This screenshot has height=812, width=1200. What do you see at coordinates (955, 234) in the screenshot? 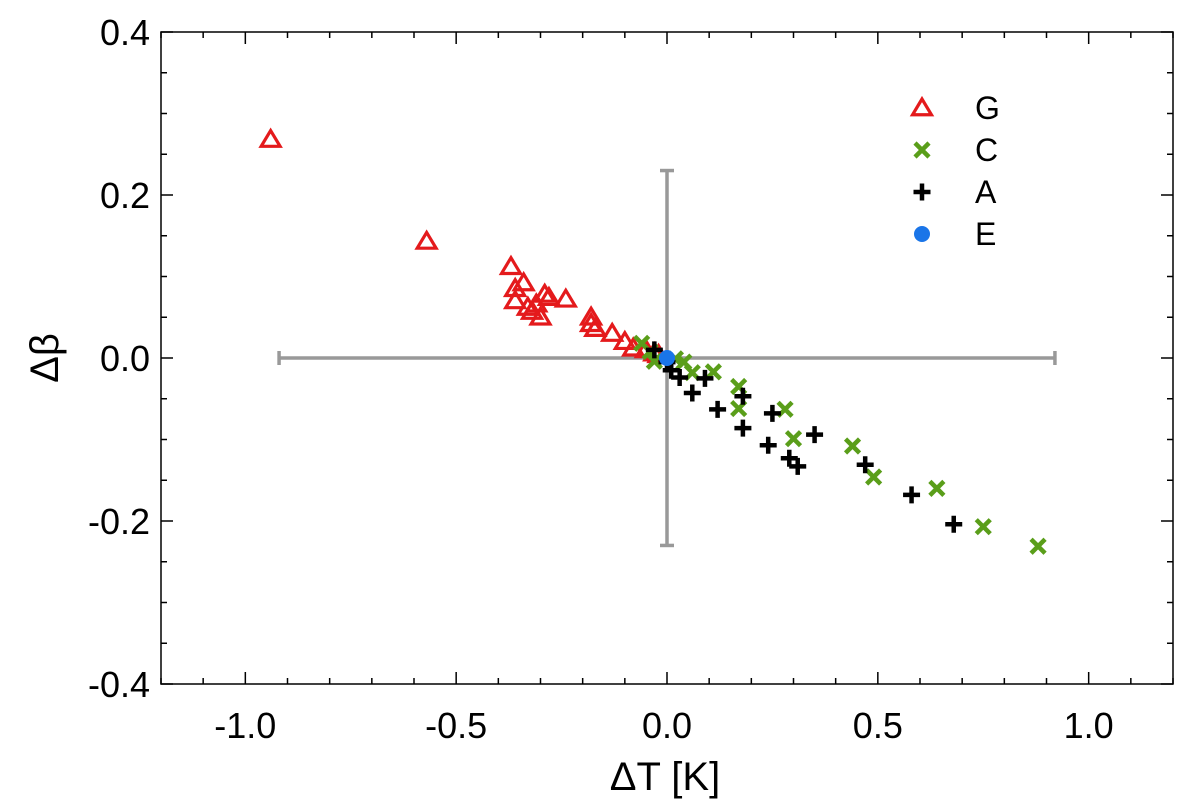
I see `legend-item-e: E` at bounding box center [955, 234].